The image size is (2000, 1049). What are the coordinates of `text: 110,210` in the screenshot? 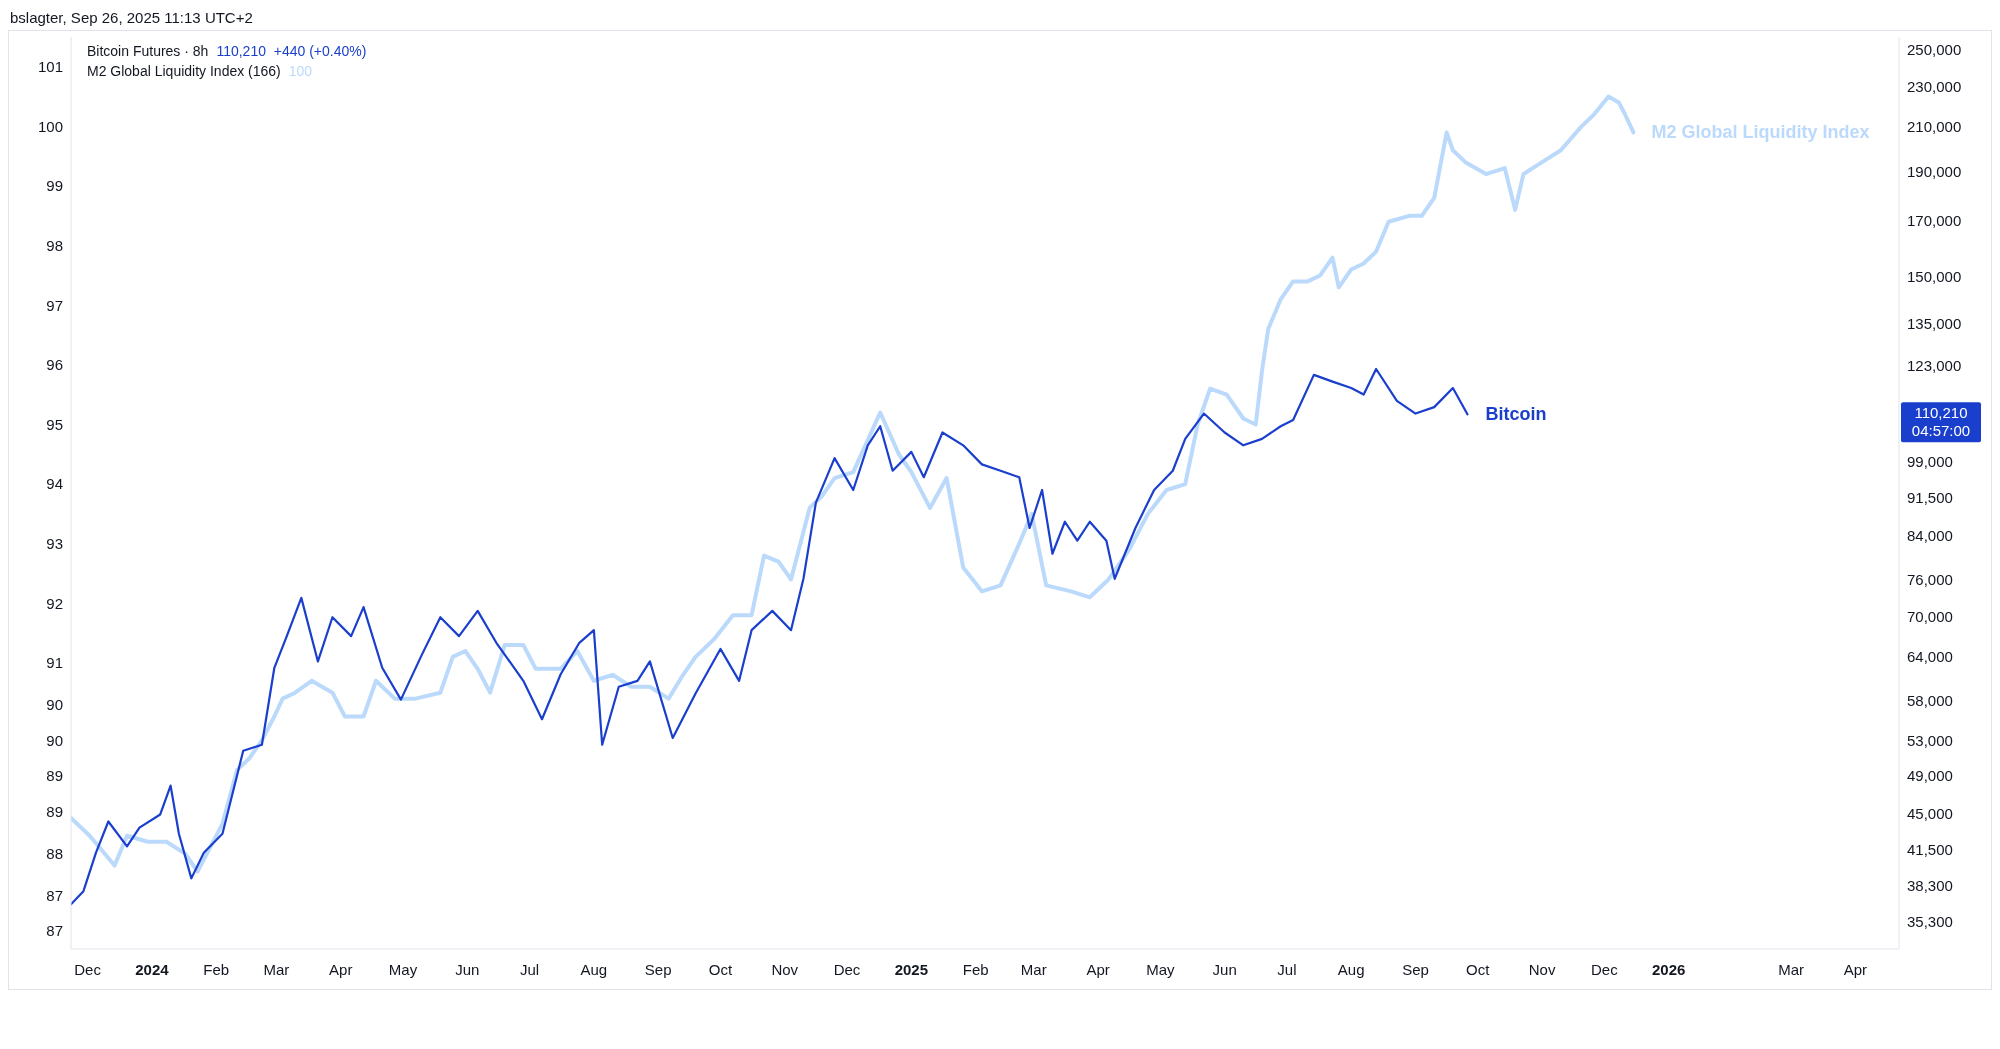 It's located at (1941, 413).